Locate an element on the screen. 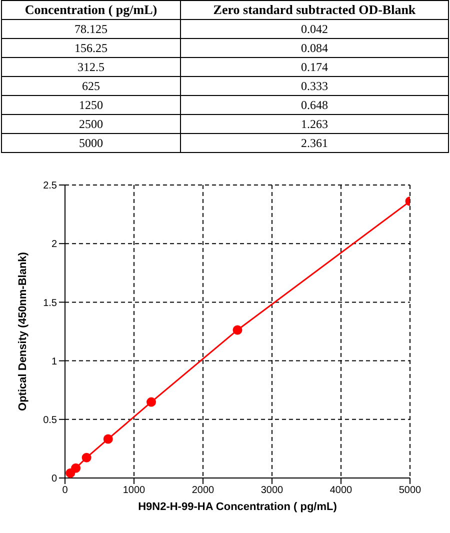  y-tick-label: 0 is located at coordinates (54, 479).